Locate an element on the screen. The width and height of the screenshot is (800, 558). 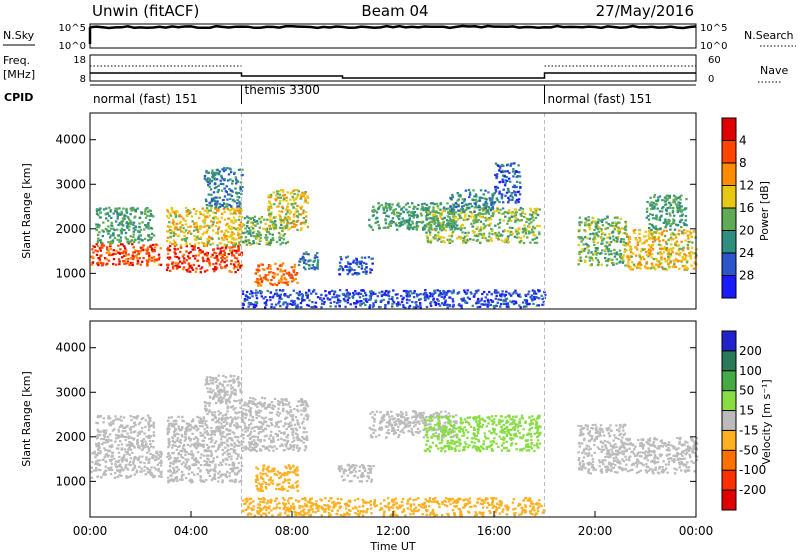
date-title: 27/May/2016 is located at coordinates (645, 11).